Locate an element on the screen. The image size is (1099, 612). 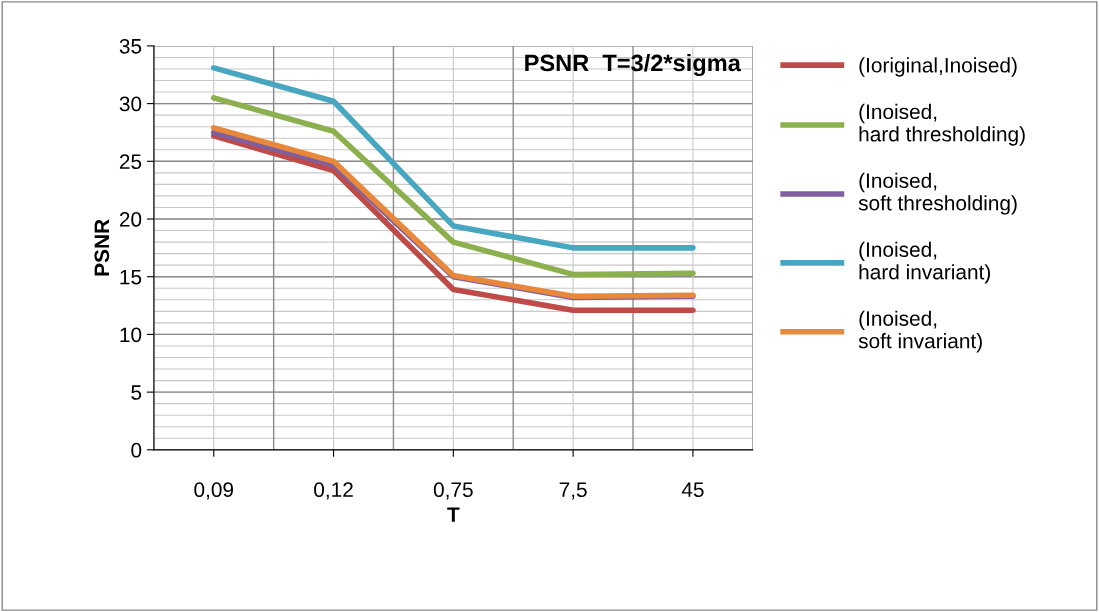
y-tick-label: 0 is located at coordinates (136, 450).